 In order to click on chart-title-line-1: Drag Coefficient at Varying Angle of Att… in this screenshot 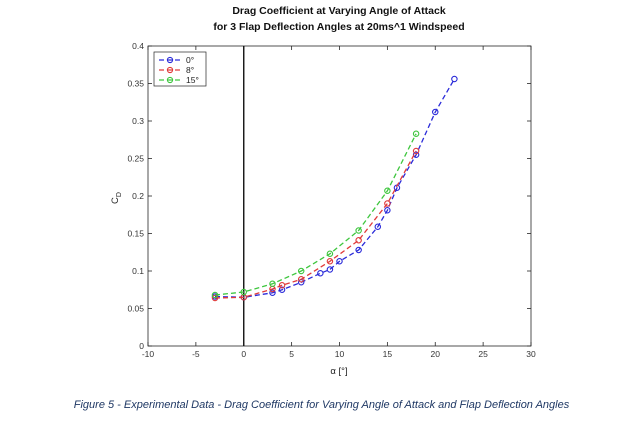, I will do `click(339, 11)`.